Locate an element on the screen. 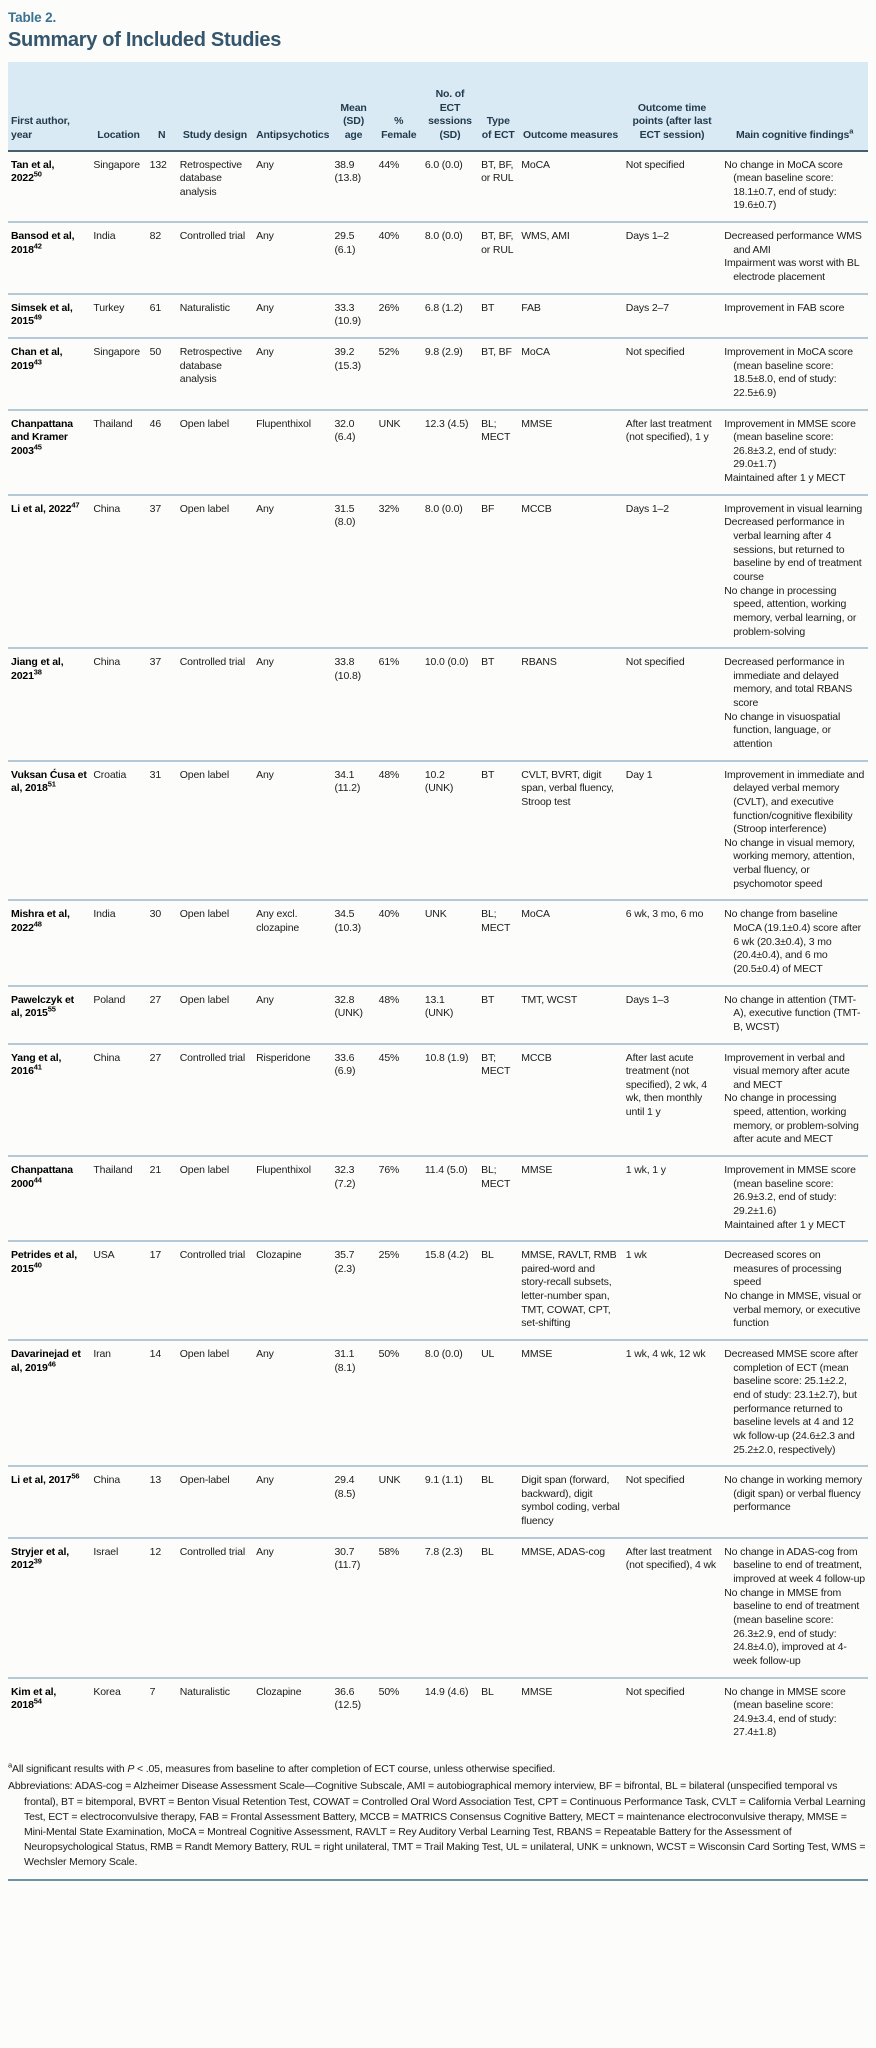 This screenshot has width=876, height=2048. col-header-age: Mean (SD) age is located at coordinates (353, 107).